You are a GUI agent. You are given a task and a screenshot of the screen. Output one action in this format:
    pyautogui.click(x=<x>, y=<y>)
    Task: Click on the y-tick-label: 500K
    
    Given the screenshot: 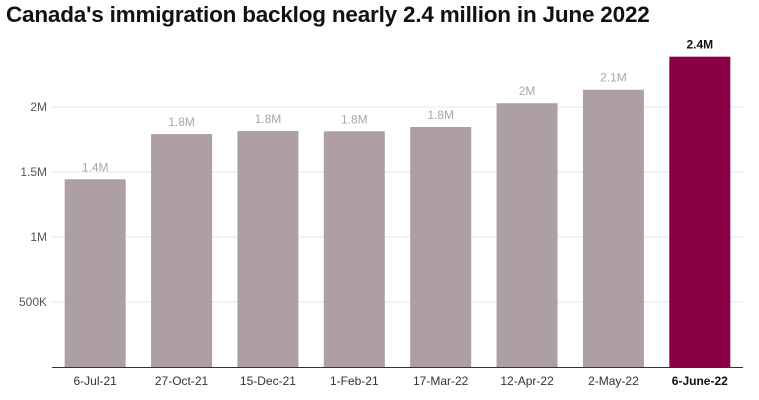 What is the action you would take?
    pyautogui.click(x=33, y=302)
    